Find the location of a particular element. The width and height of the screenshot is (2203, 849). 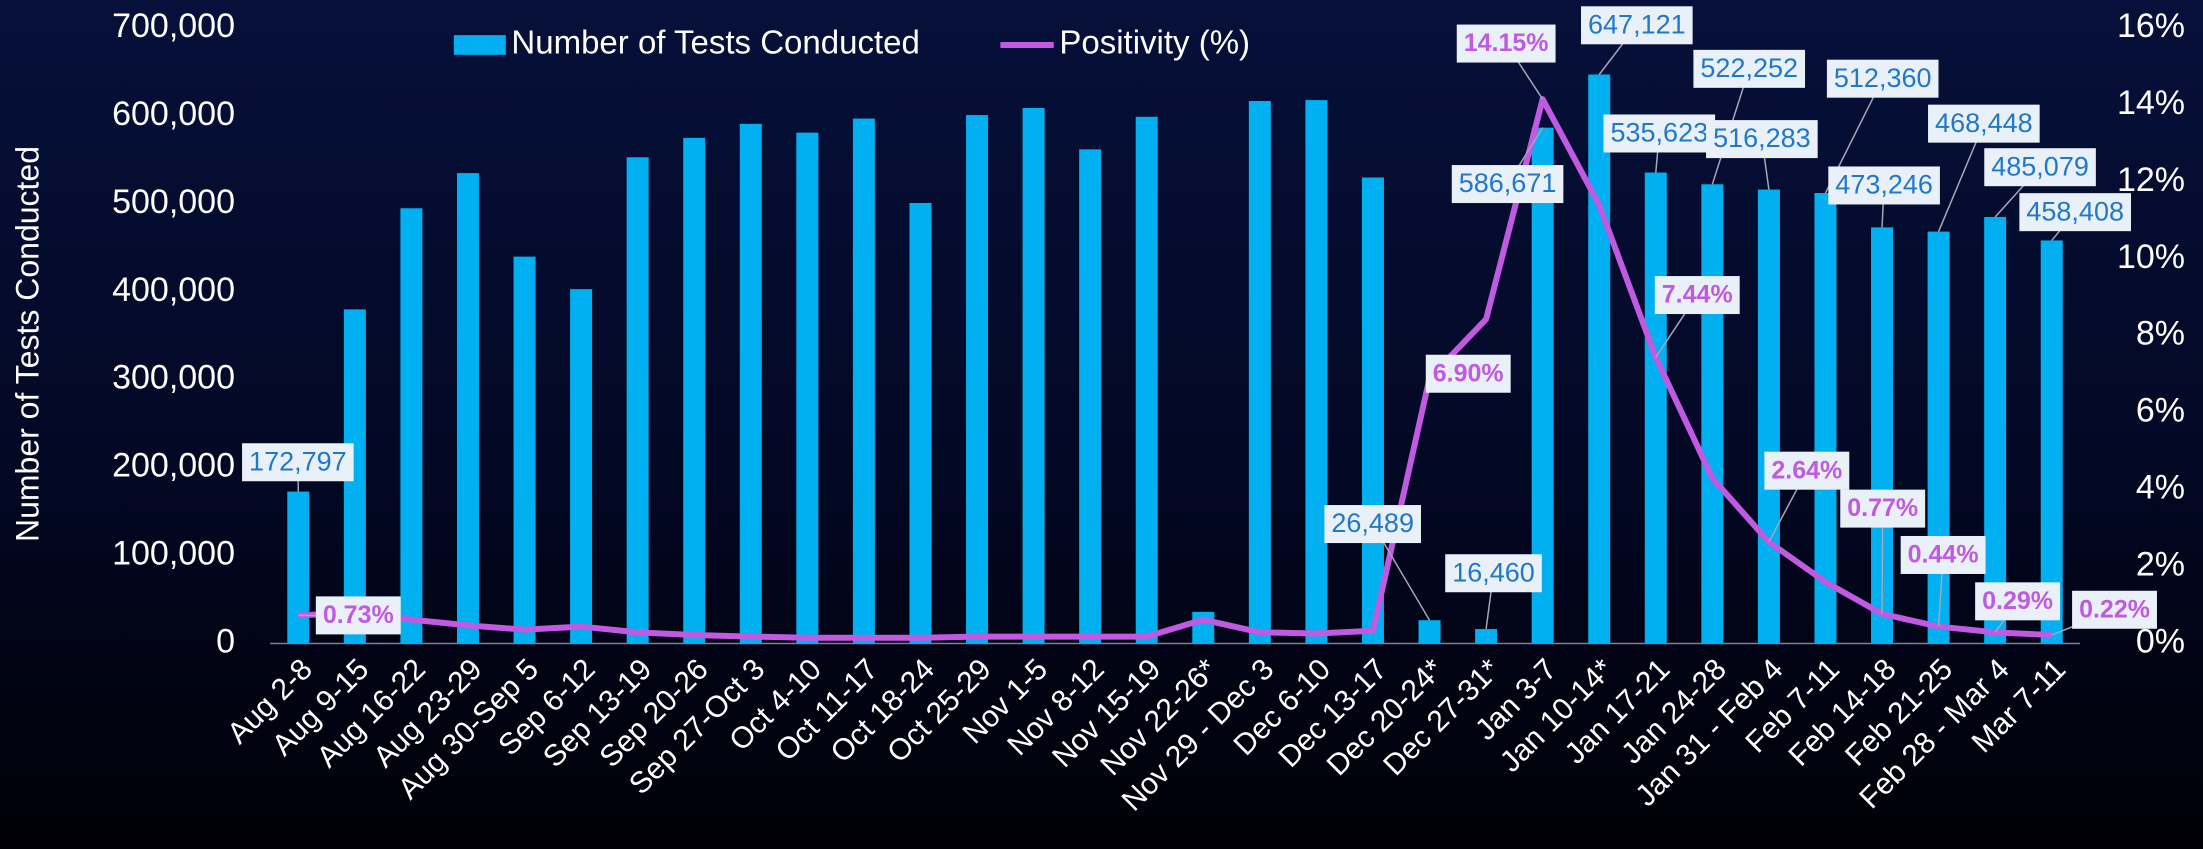

y2-tick-label: 16% is located at coordinates (2151, 26).